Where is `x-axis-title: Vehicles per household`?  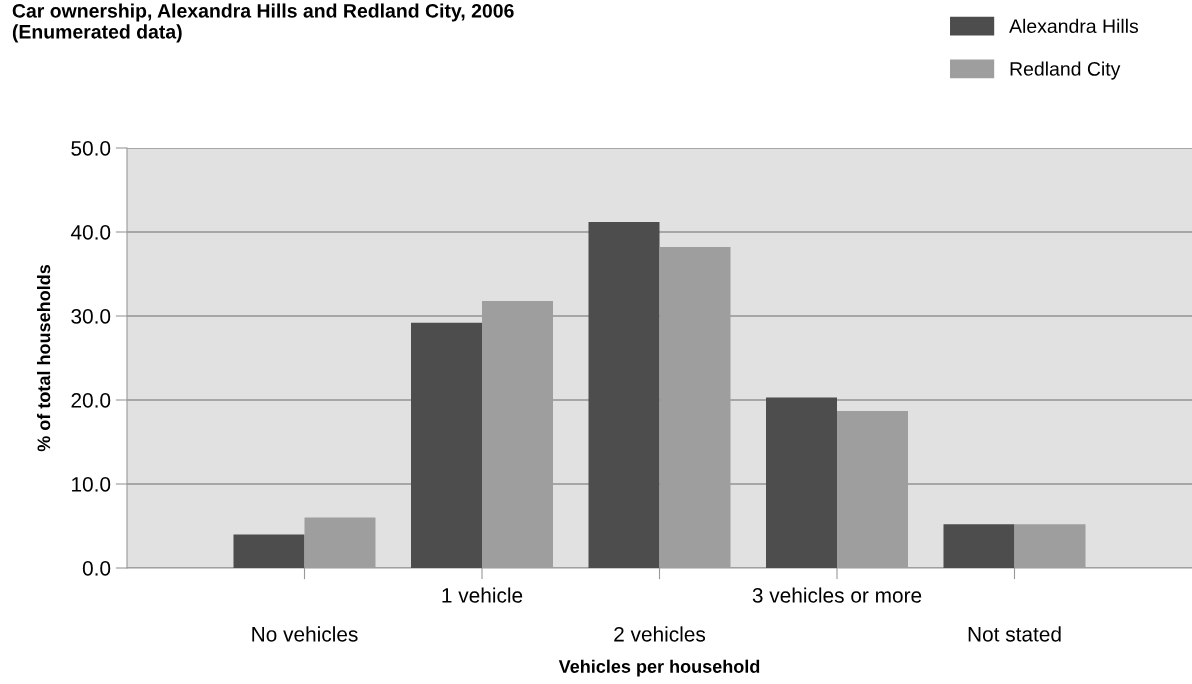 x-axis-title: Vehicles per household is located at coordinates (659, 668).